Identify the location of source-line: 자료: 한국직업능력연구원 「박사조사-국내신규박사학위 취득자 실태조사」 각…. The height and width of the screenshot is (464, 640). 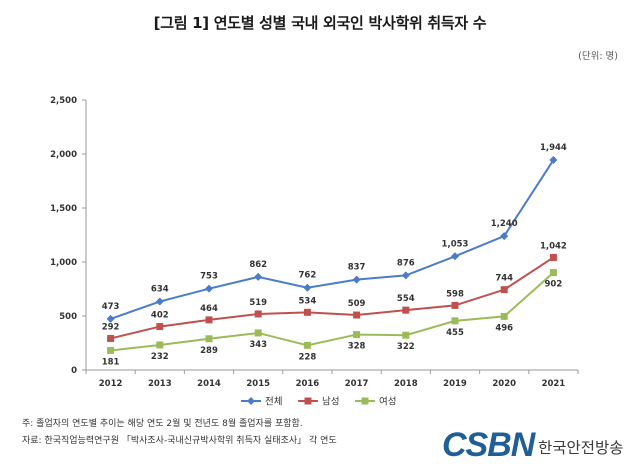
(179, 441).